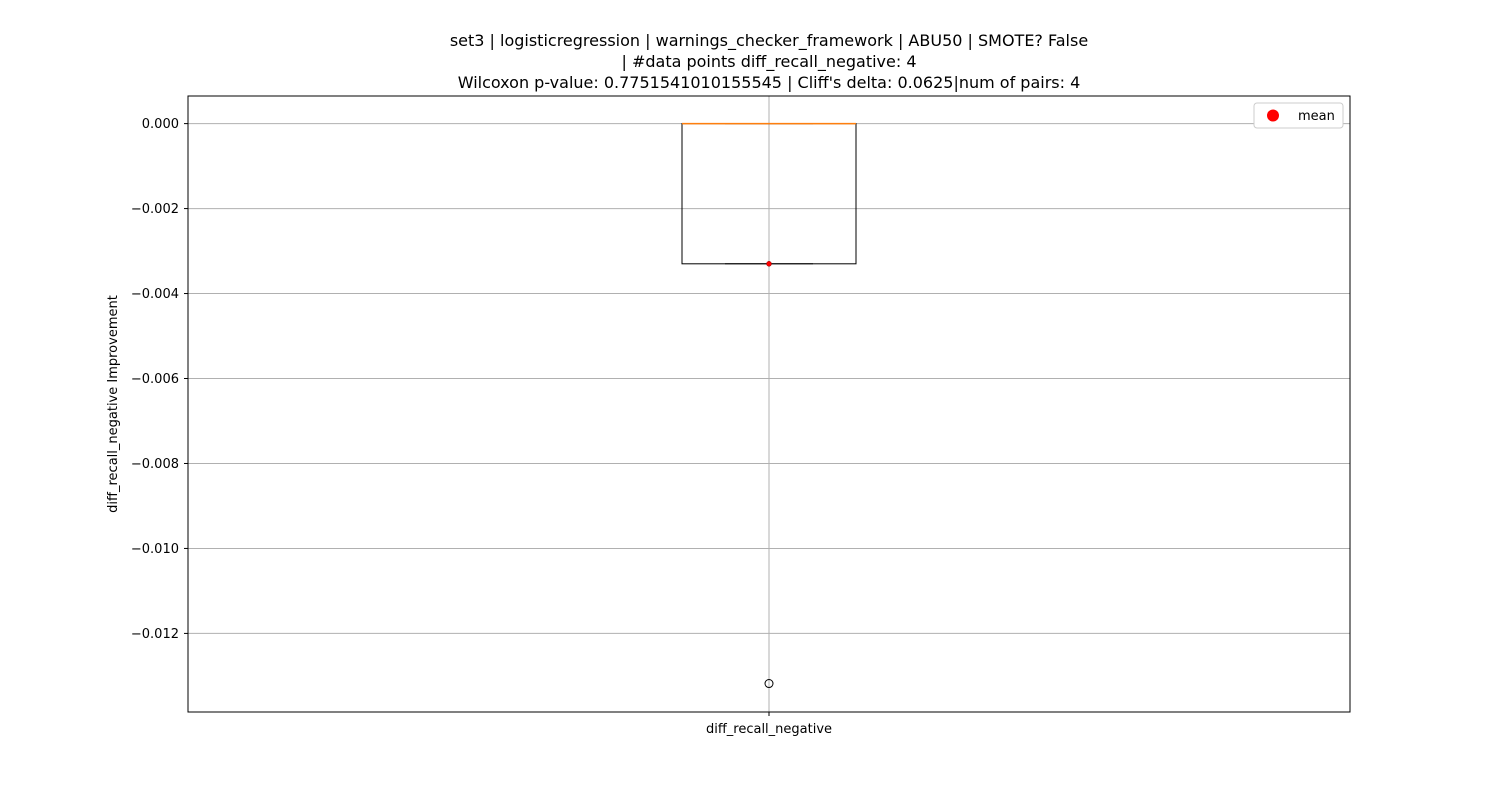 This screenshot has width=1500, height=800. Describe the element at coordinates (160, 124) in the screenshot. I see `y-tick-label: 0.000` at that location.